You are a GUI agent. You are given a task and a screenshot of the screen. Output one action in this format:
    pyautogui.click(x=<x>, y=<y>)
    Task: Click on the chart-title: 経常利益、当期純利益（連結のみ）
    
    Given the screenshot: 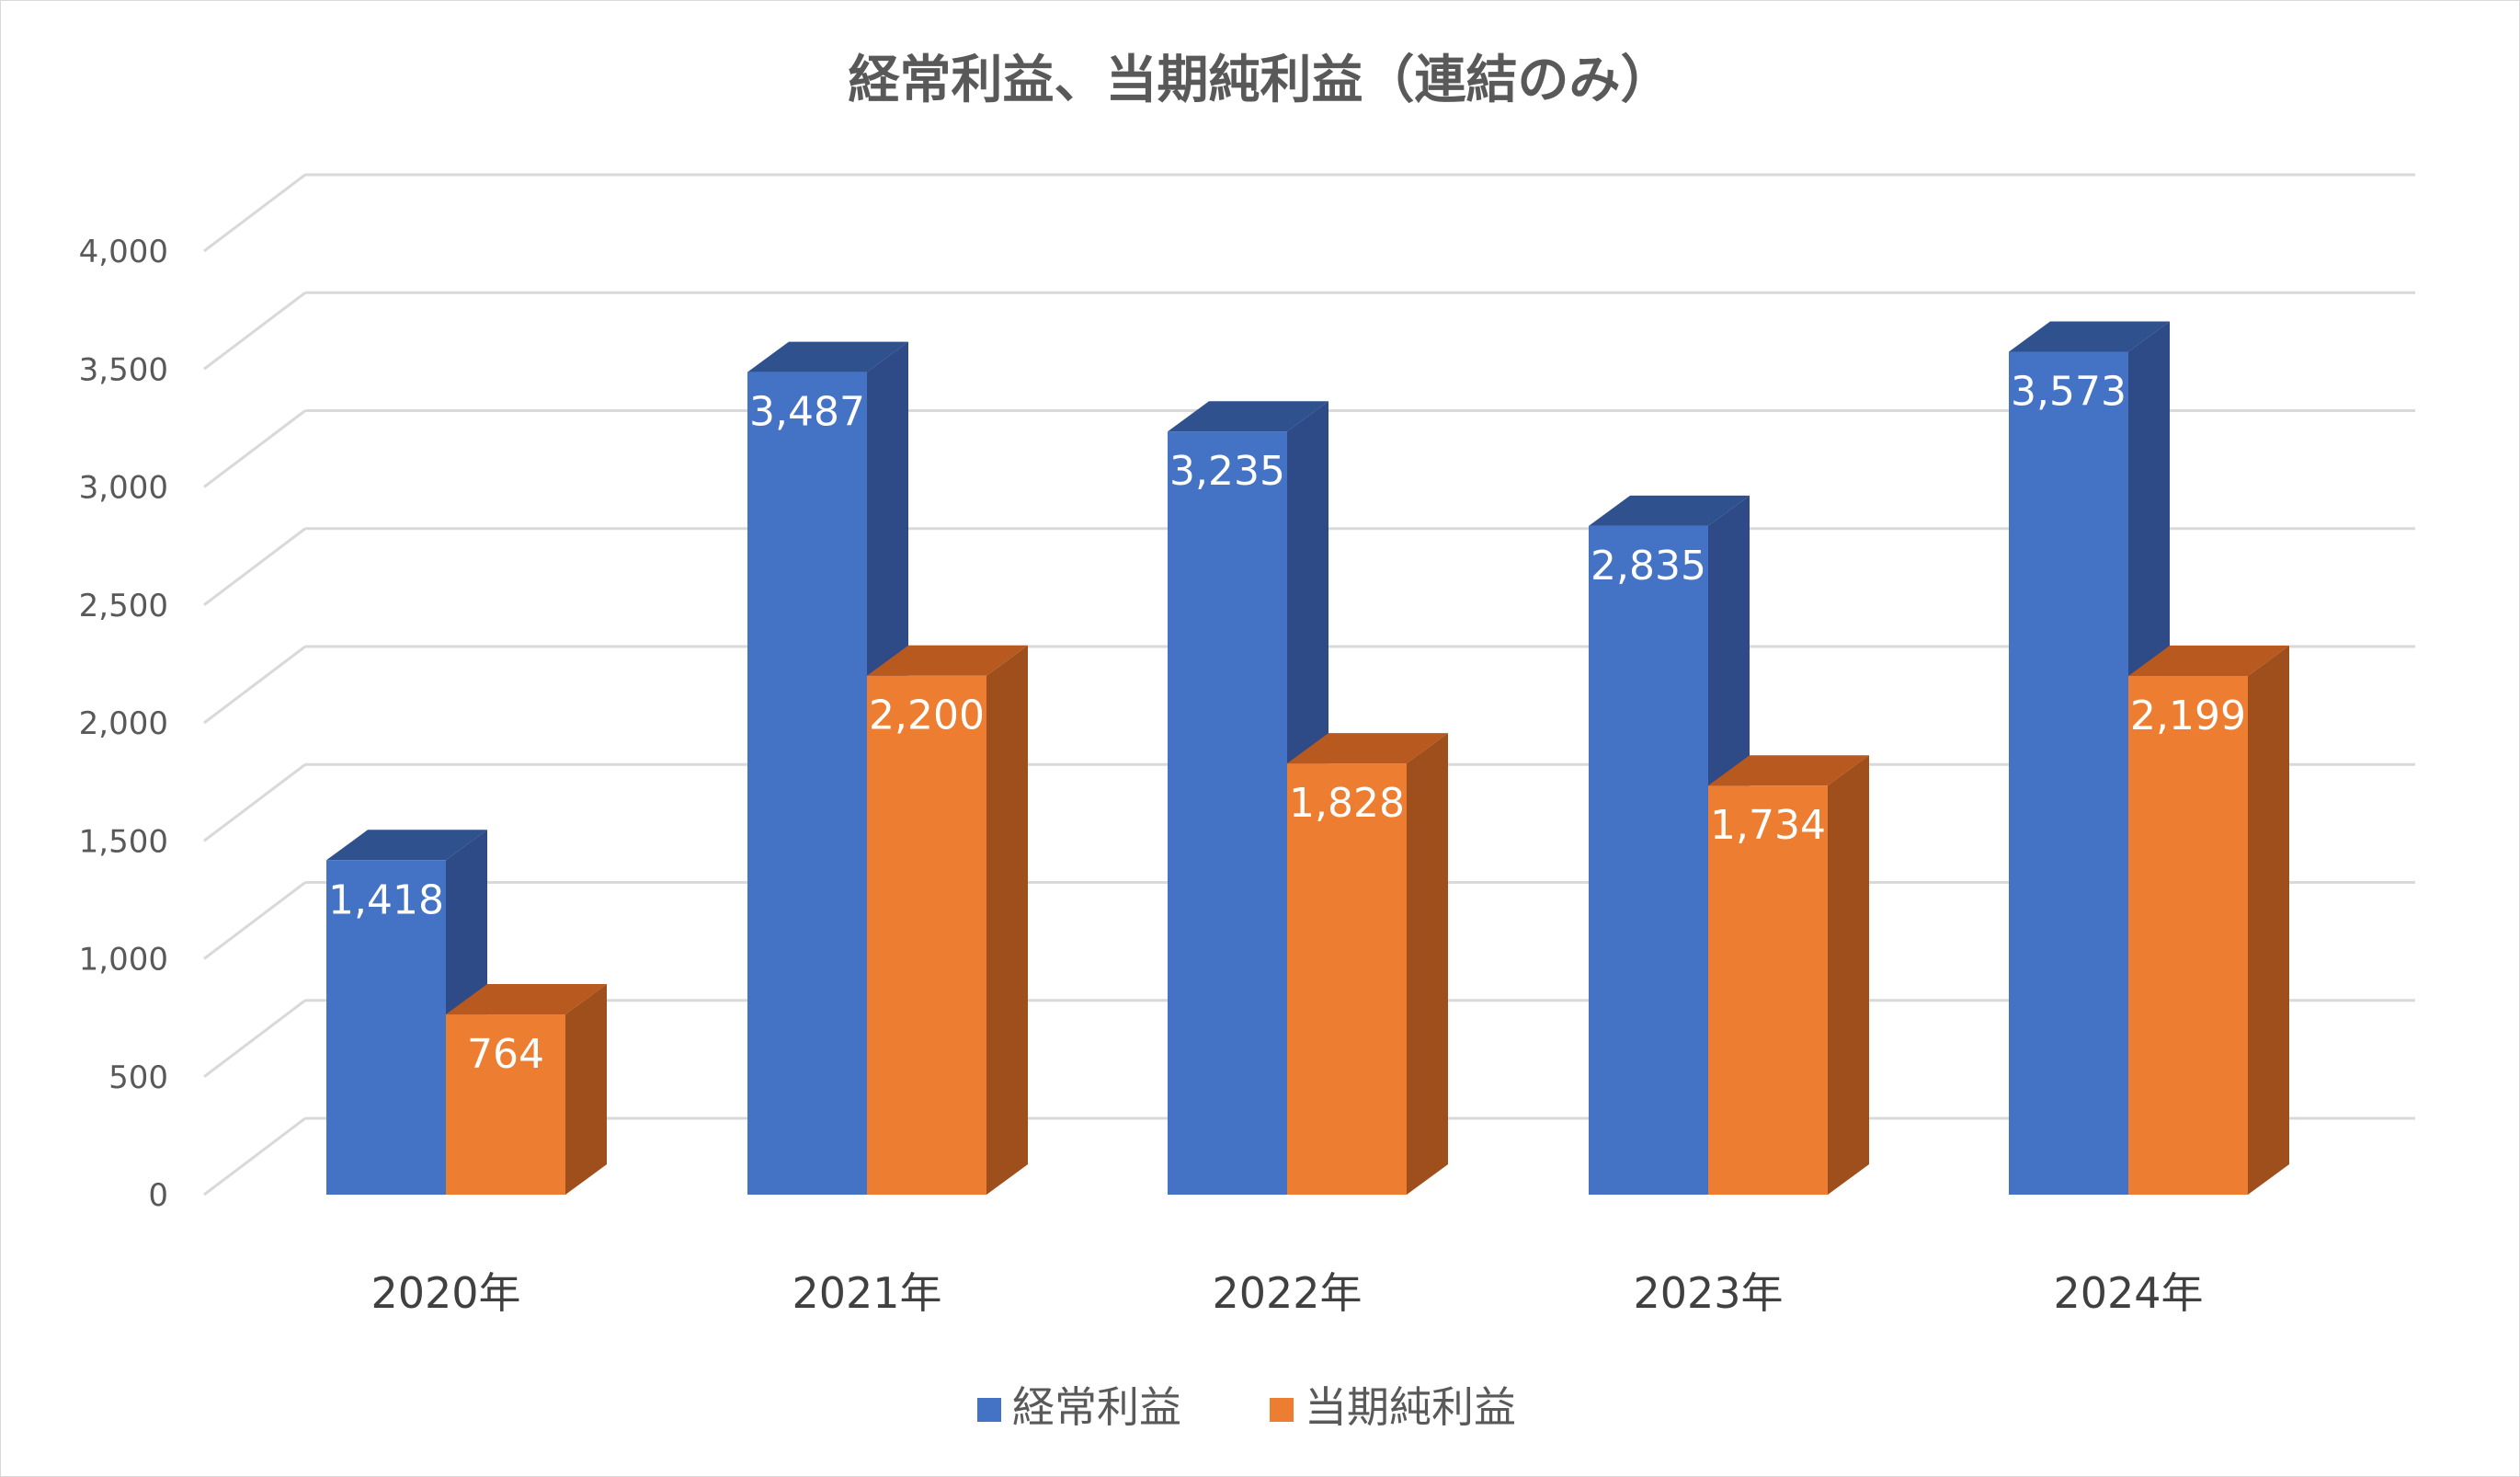 What is the action you would take?
    pyautogui.click(x=1260, y=80)
    